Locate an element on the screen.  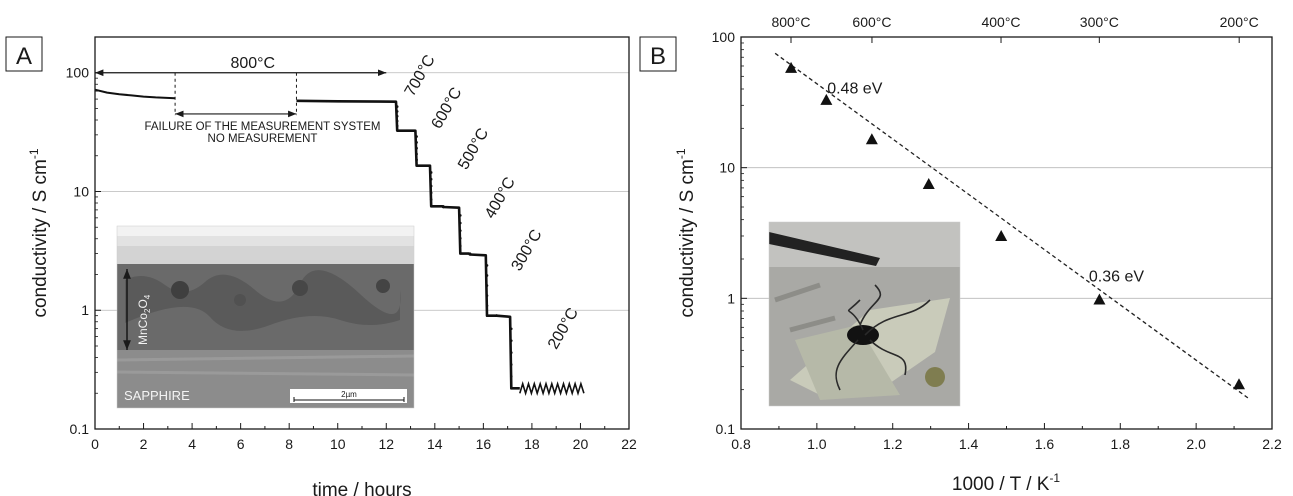
panel-a-badge is located at coordinates (24, 54).